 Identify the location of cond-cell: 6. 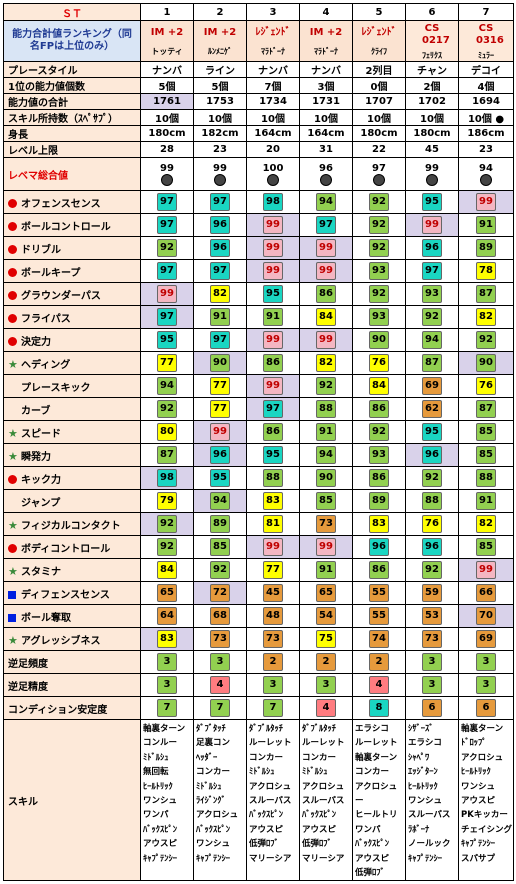
(486, 708).